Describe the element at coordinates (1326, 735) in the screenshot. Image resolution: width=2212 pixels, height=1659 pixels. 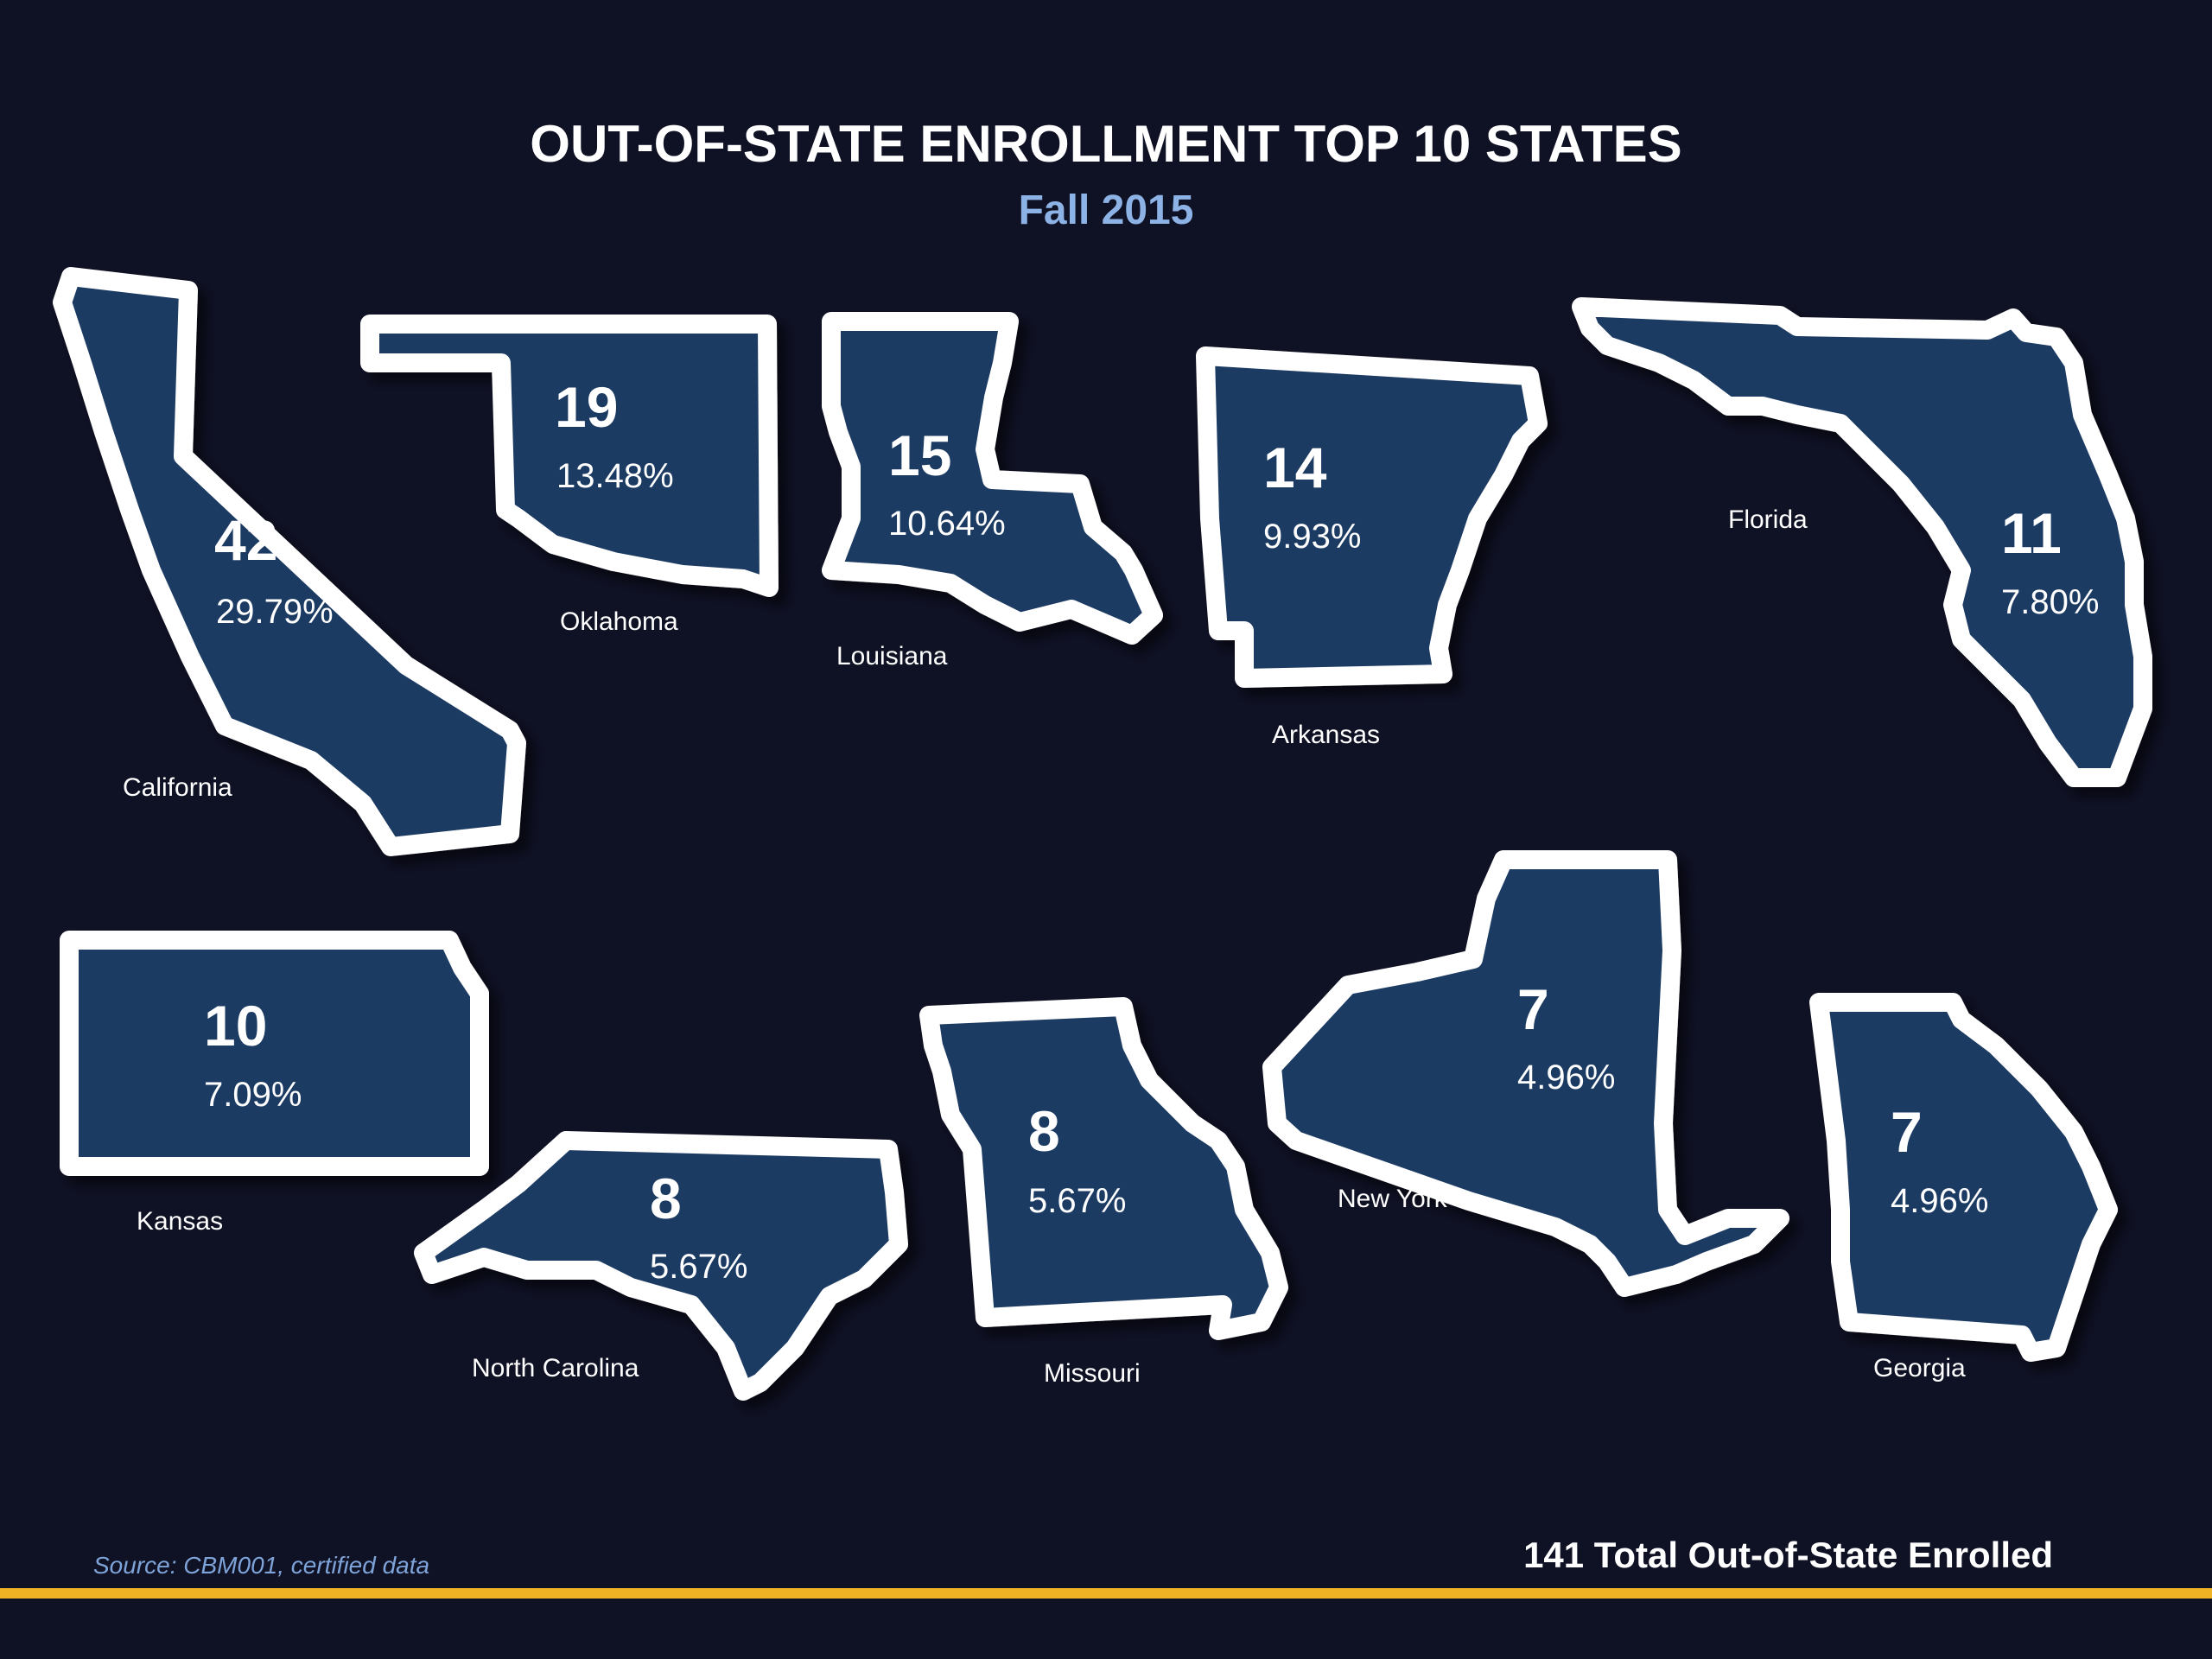
I see `arkansas-name: Arkansas` at that location.